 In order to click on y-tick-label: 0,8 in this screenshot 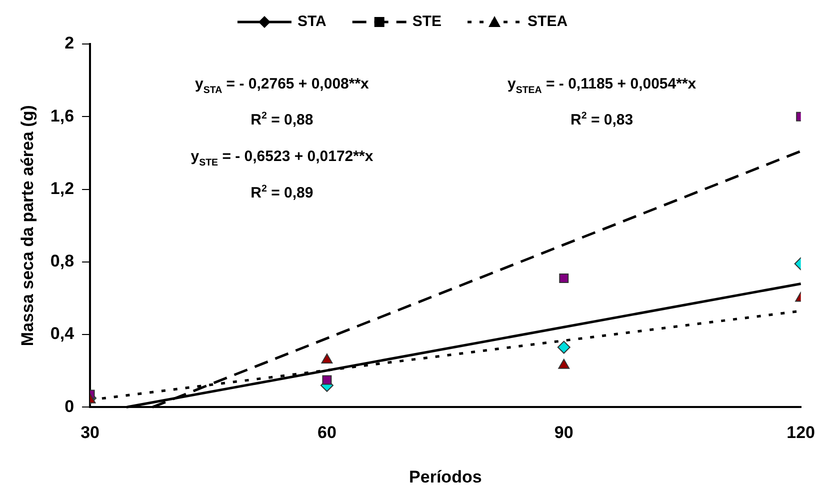, I will do `click(62, 261)`.